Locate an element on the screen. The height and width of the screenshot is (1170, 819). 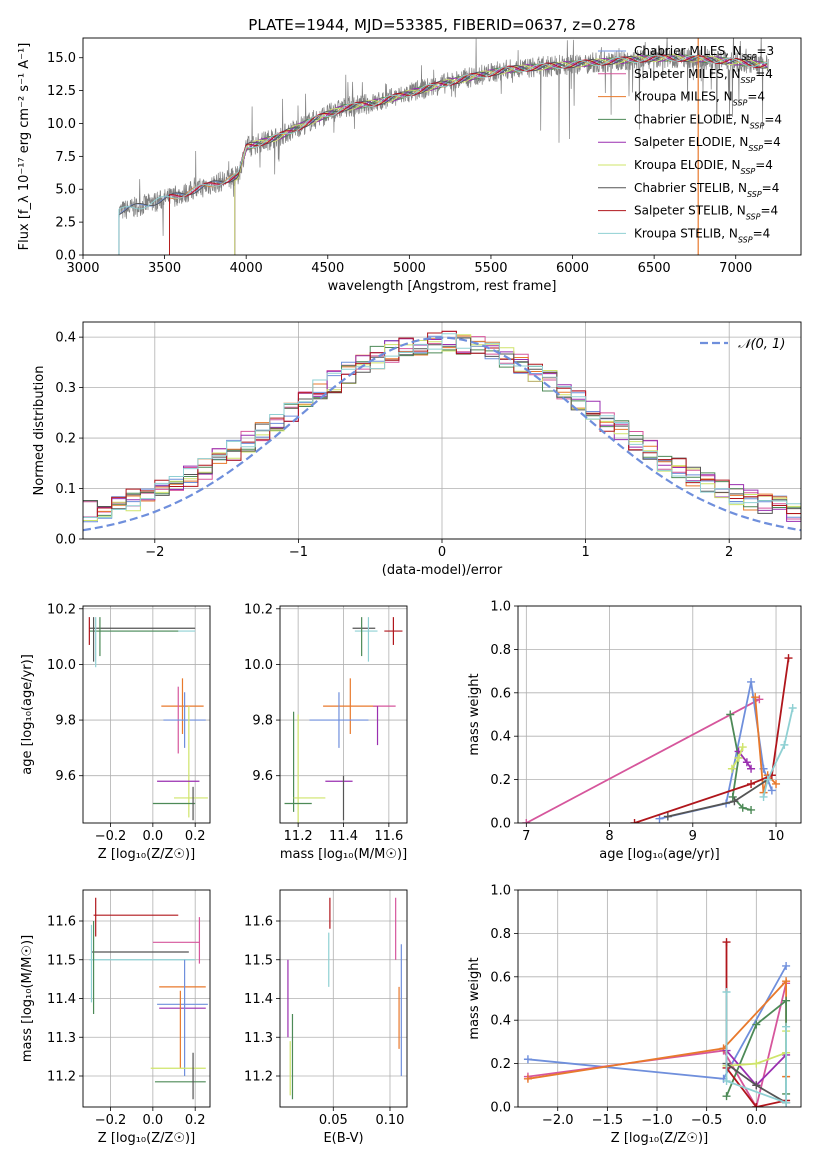
gaussian-curve is located at coordinates (442, 434).